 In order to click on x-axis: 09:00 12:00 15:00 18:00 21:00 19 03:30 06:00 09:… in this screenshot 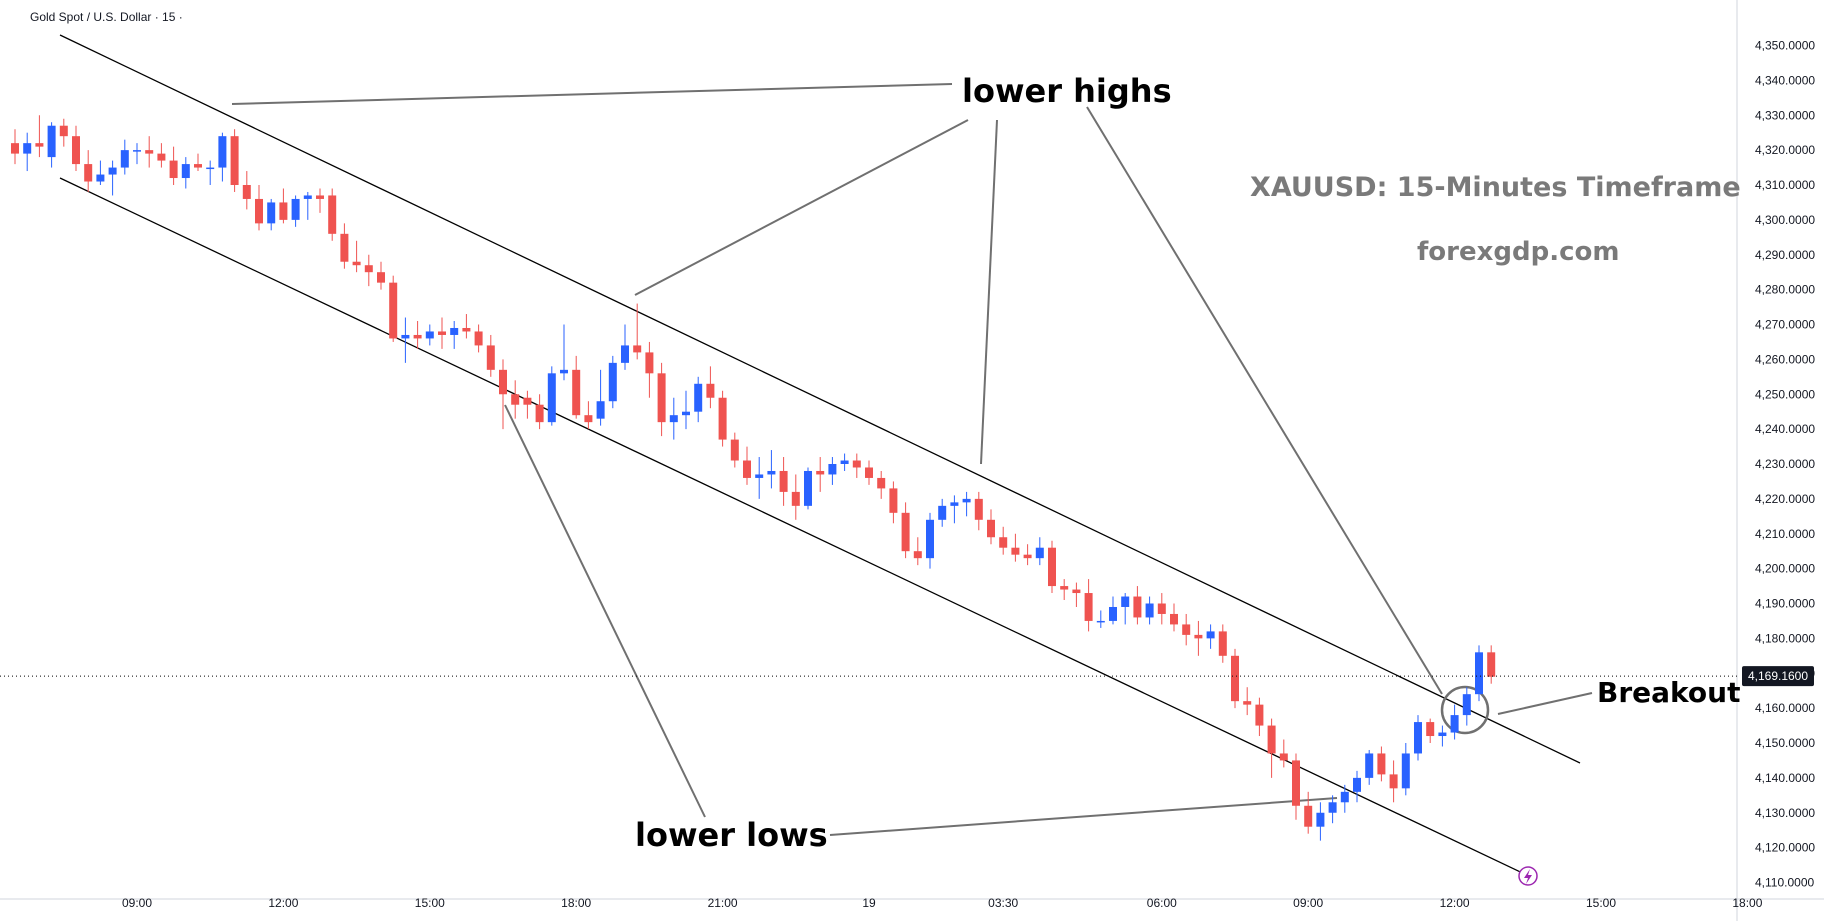, I will do `click(942, 903)`.